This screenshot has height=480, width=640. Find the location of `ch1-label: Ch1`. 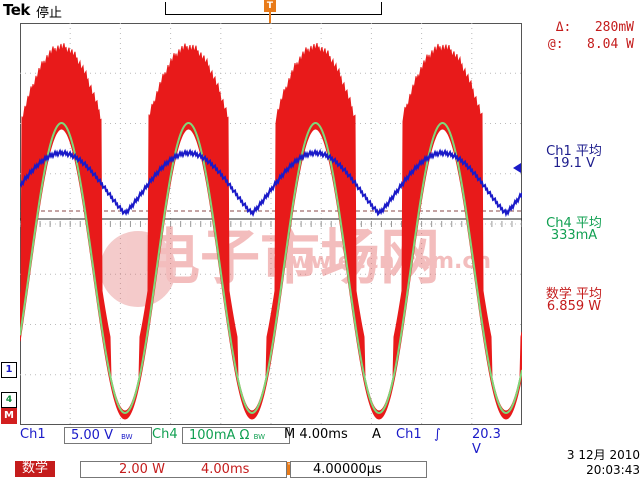

ch1-label: Ch1 is located at coordinates (33, 434).